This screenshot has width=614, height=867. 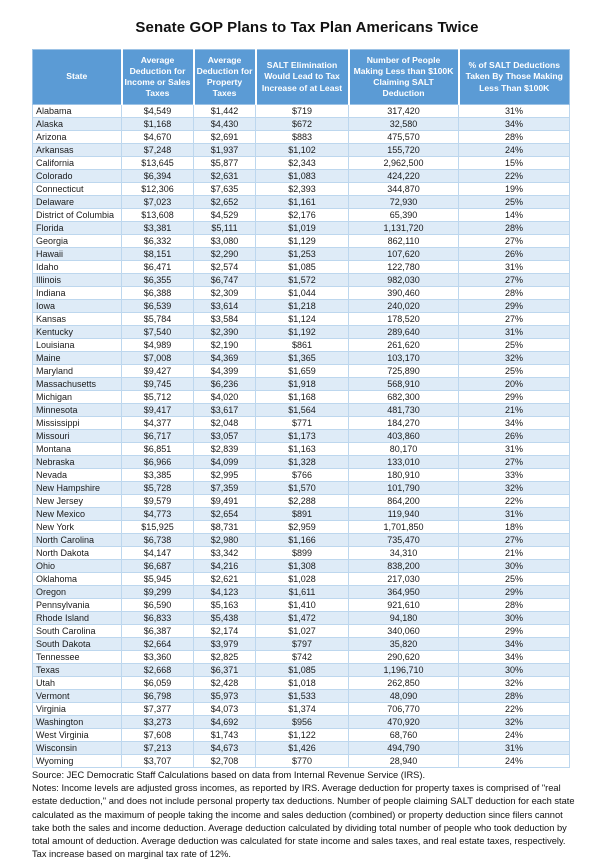 I want to click on cell-value: $1,163, so click(x=302, y=449).